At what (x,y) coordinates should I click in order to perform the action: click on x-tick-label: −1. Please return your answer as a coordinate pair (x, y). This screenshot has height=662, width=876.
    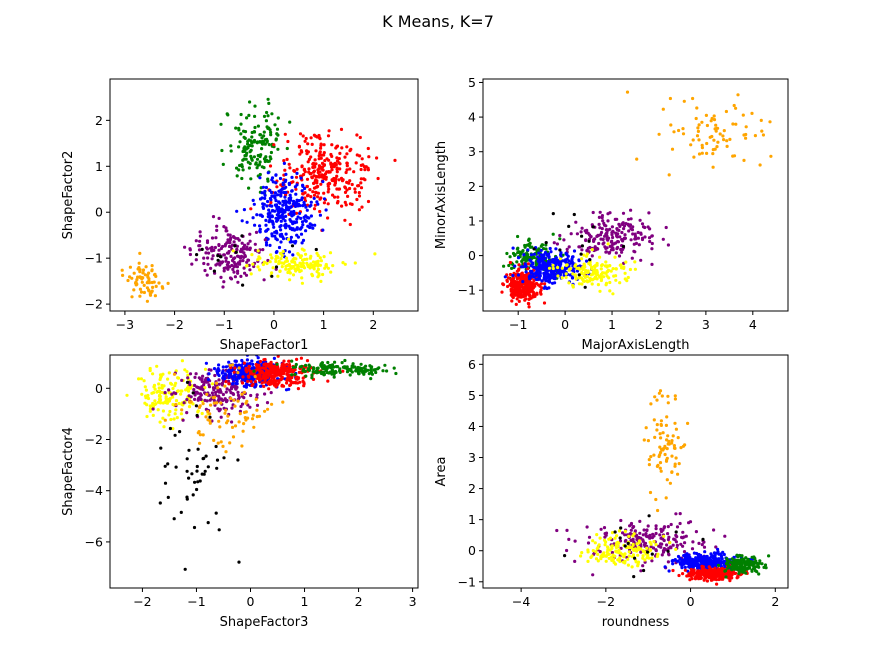
    Looking at the image, I should click on (196, 601).